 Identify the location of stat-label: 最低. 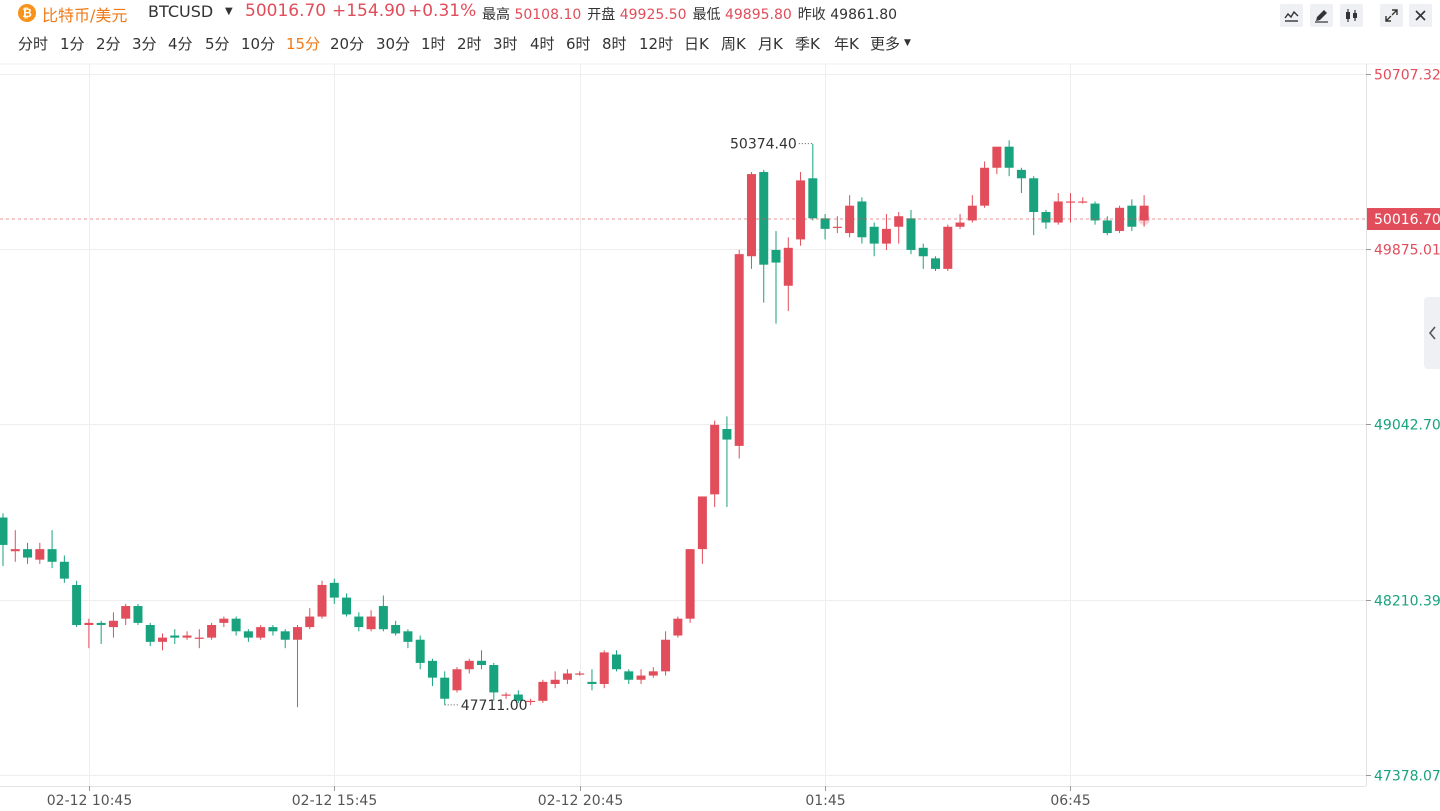
(708, 15).